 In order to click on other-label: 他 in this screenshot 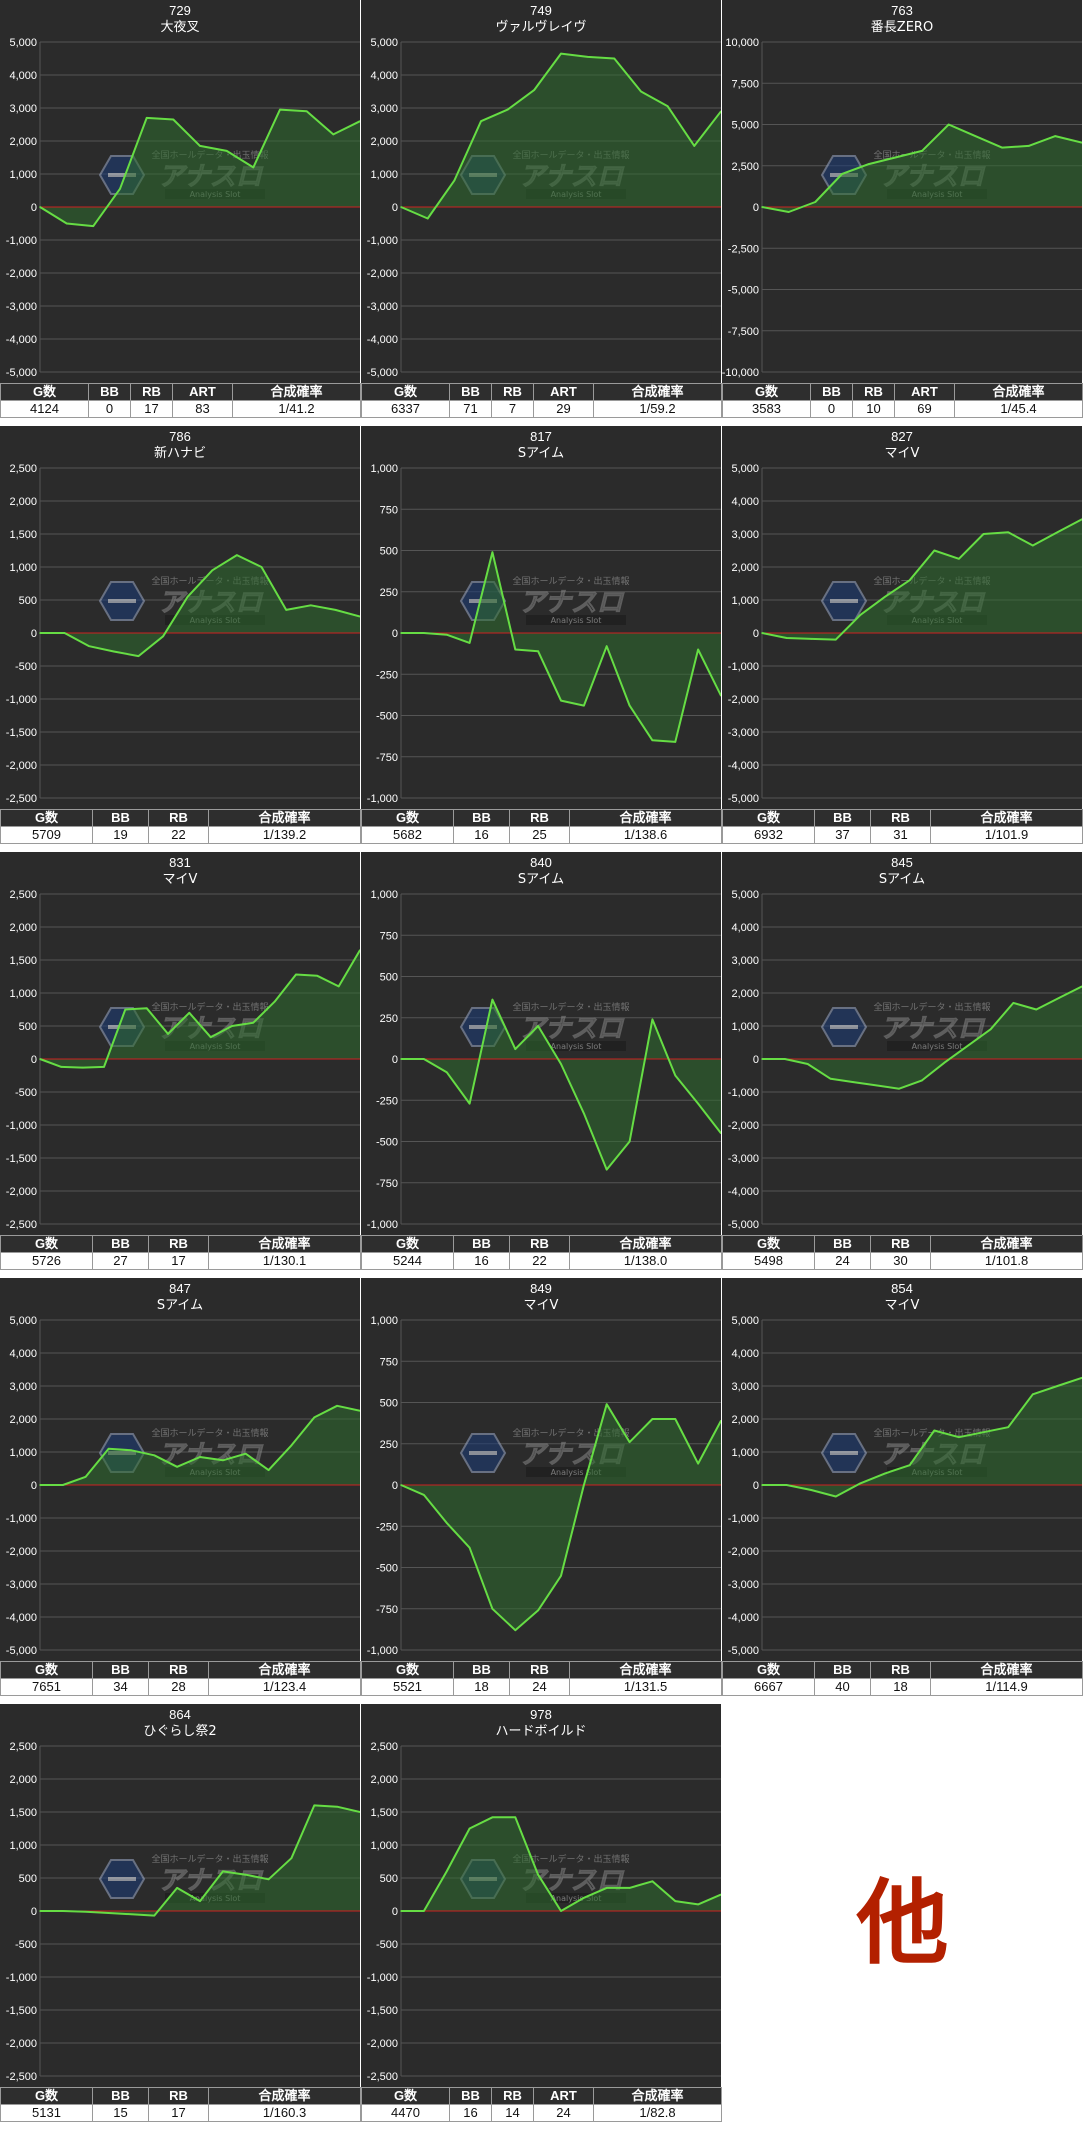, I will do `click(902, 1922)`.